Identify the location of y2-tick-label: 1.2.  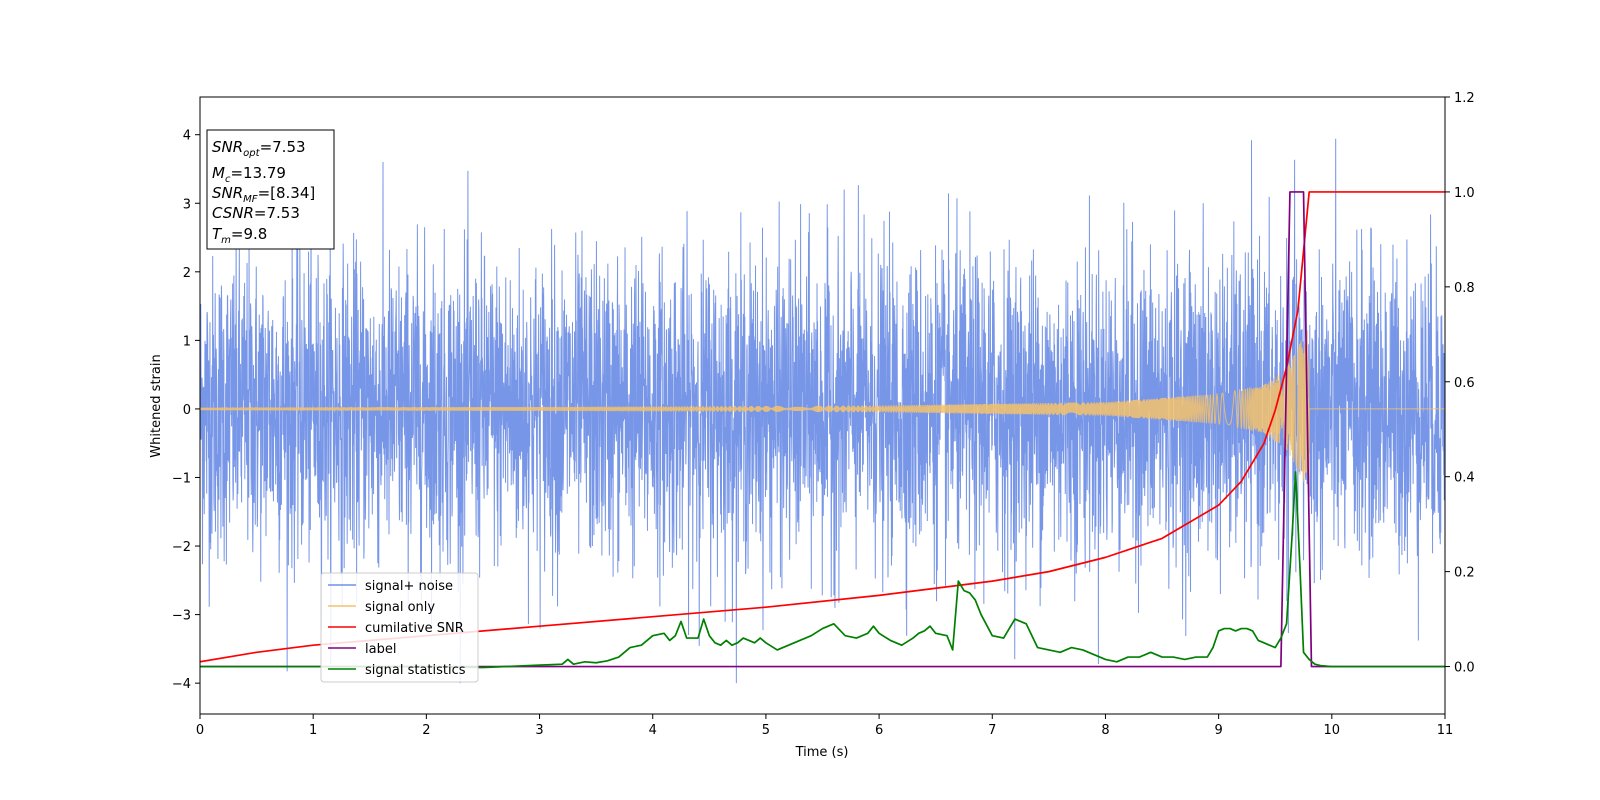
(1464, 98).